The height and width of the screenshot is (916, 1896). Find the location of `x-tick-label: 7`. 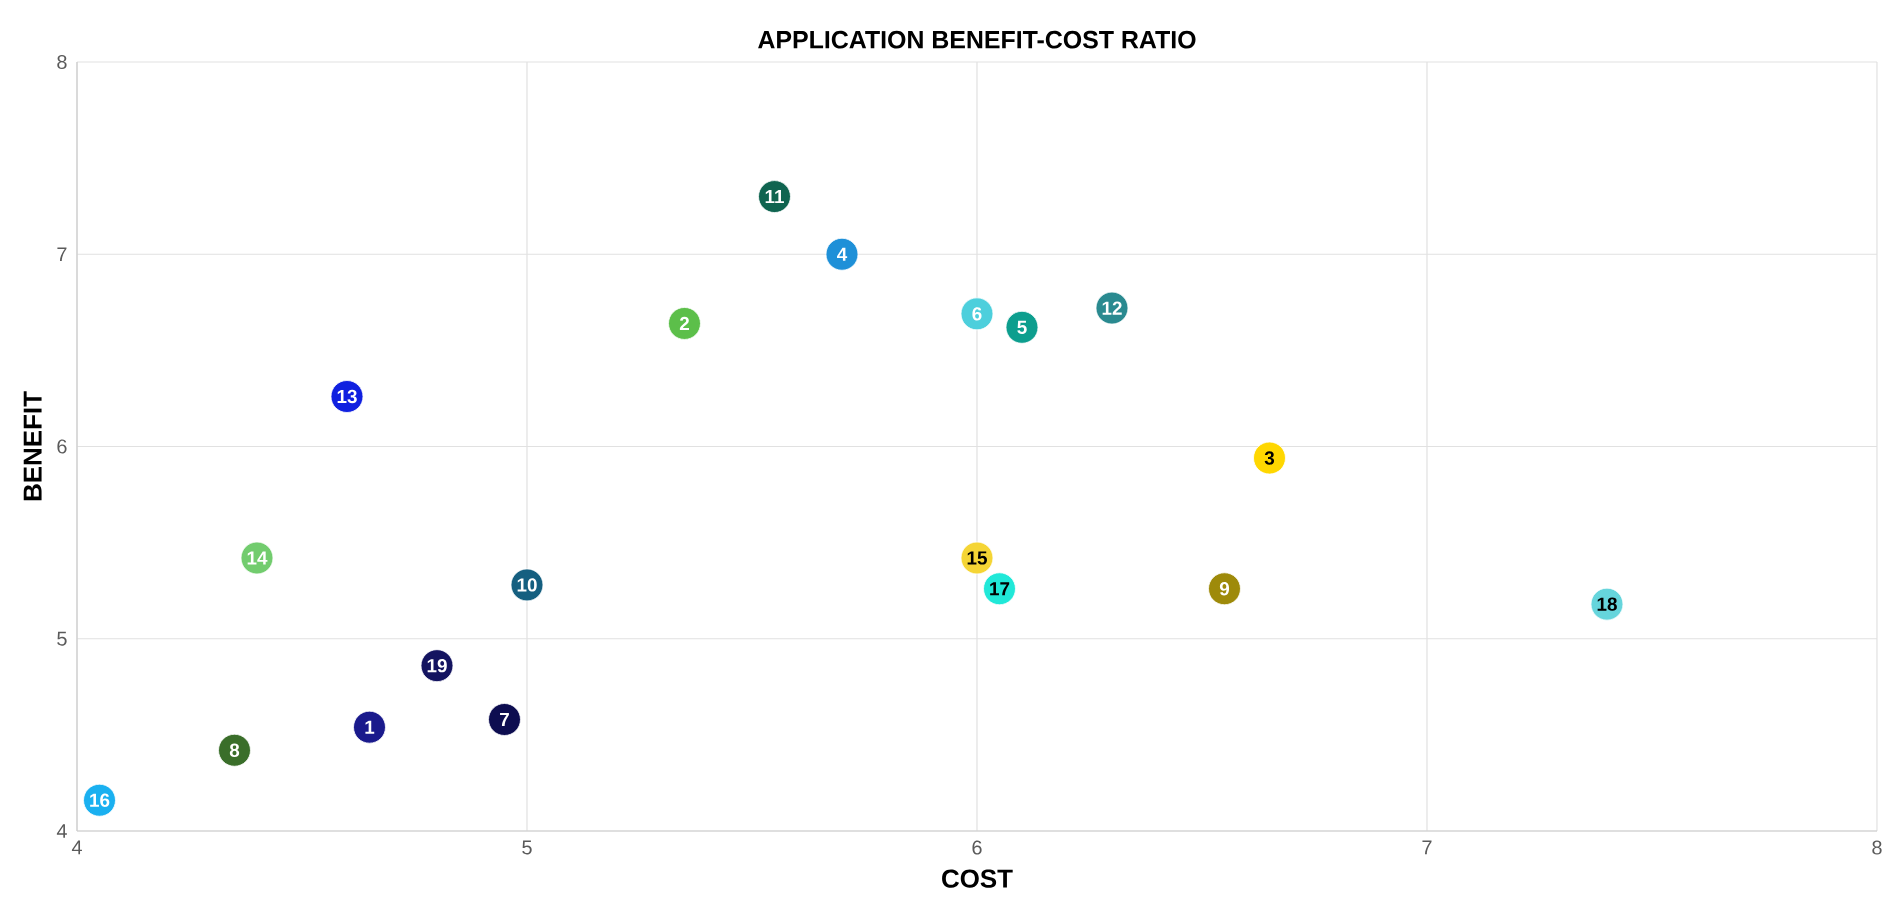

x-tick-label: 7 is located at coordinates (1427, 847).